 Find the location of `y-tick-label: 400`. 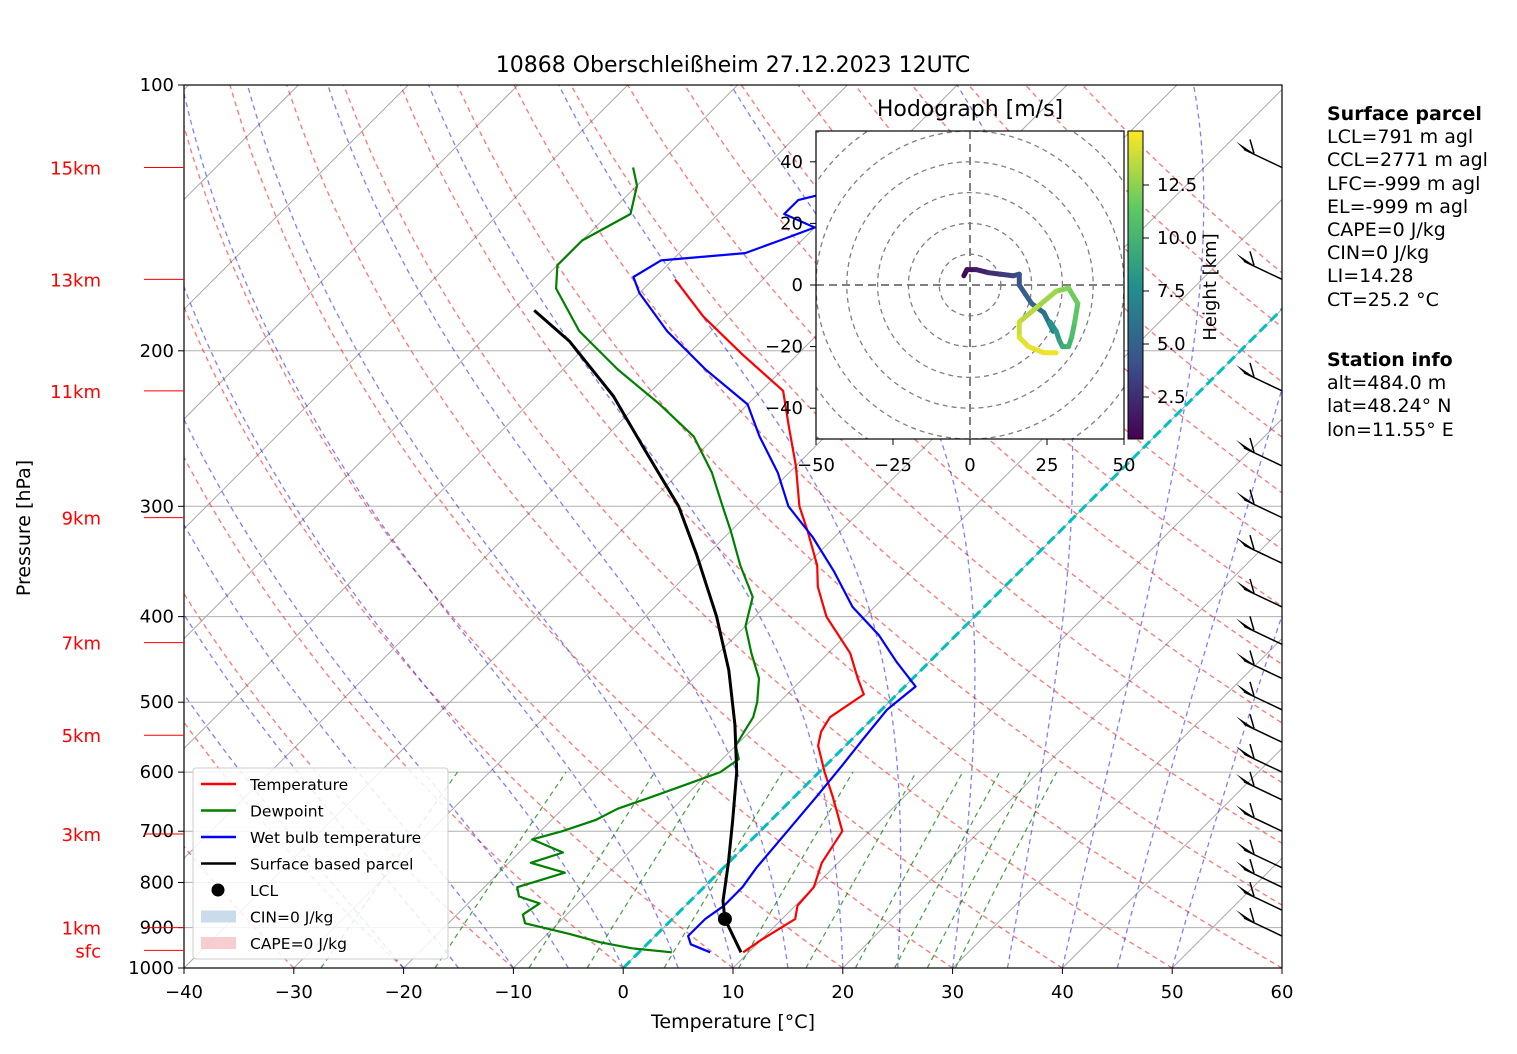

y-tick-label: 400 is located at coordinates (157, 617).